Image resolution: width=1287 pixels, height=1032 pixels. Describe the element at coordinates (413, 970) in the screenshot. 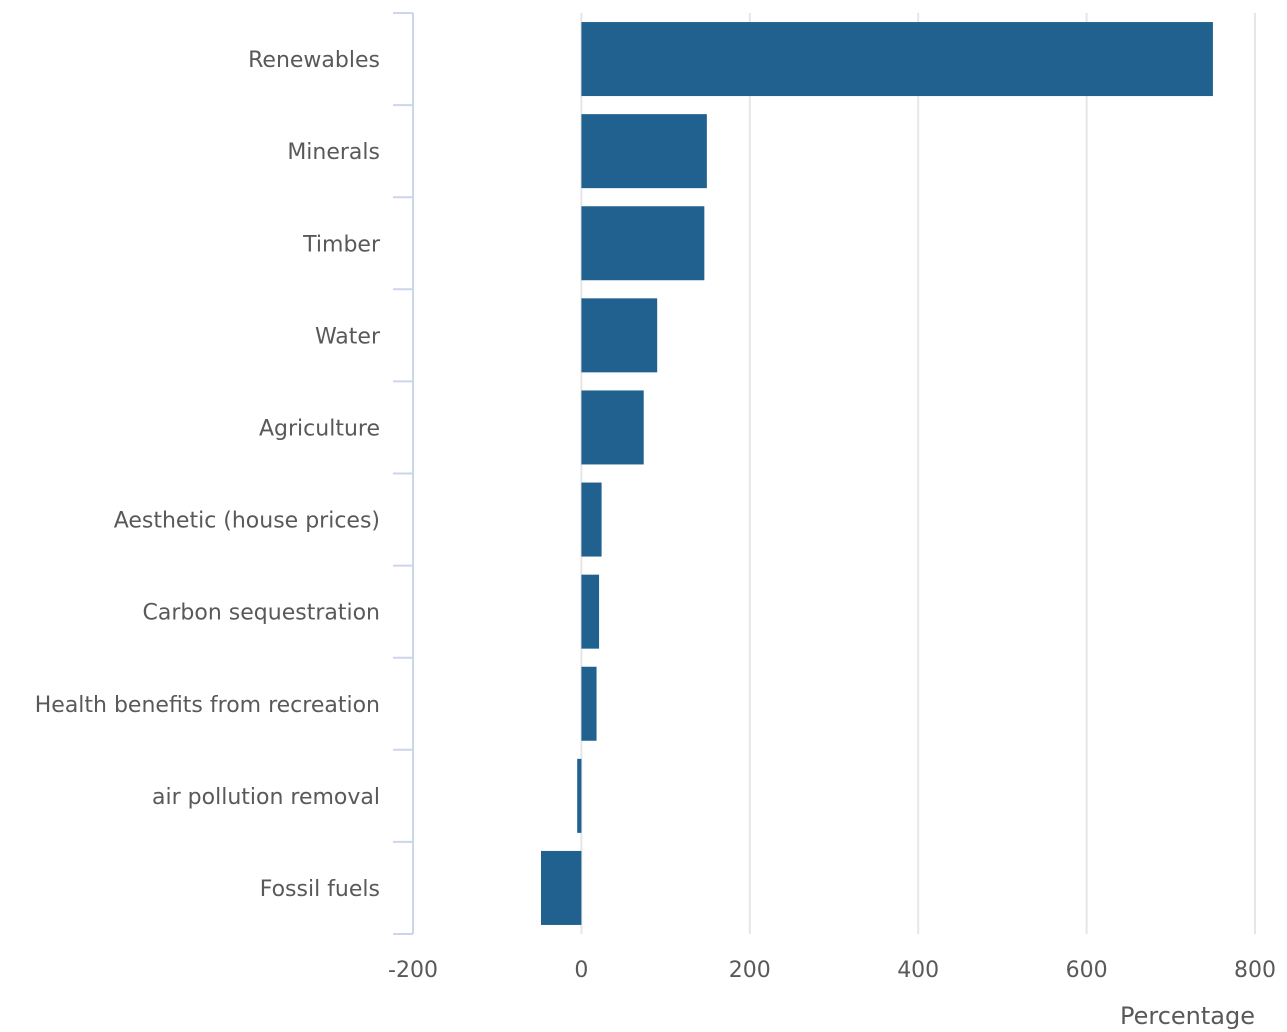

I see `x-tick-label: -200` at that location.